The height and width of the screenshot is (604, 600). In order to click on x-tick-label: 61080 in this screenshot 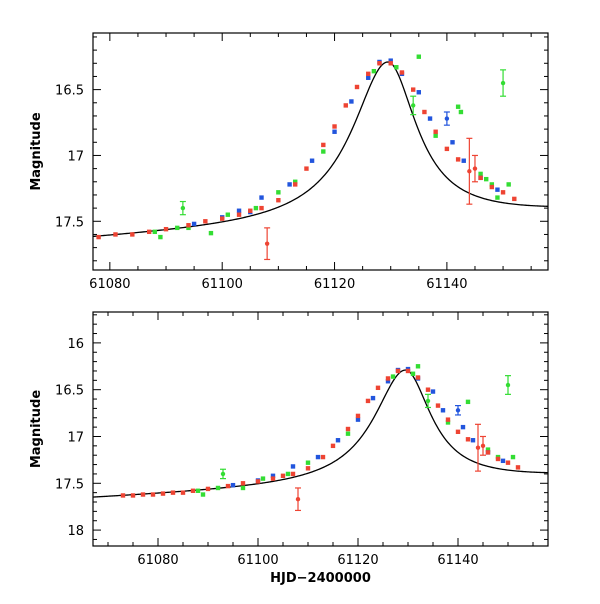, I will do `click(157, 560)`.